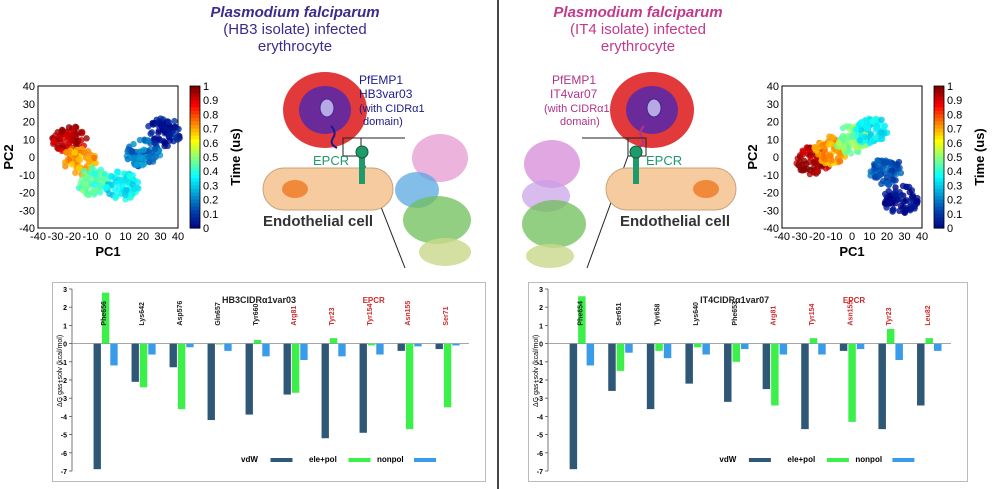  I want to click on protein-domain-lower, so click(554, 224).